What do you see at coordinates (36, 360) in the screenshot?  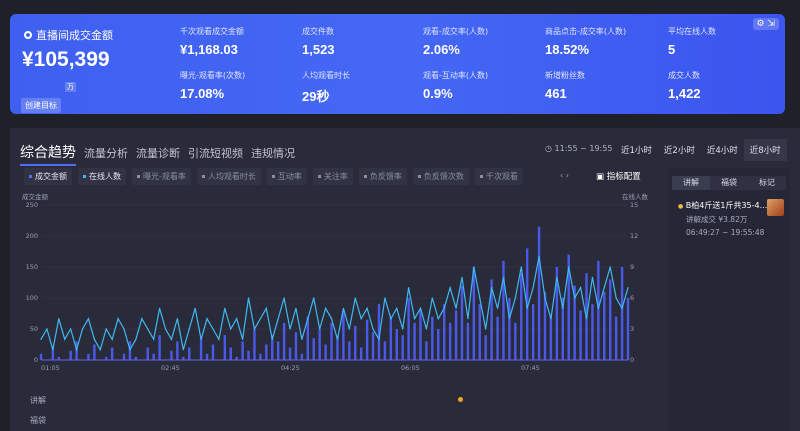 I see `left-tick: 0` at bounding box center [36, 360].